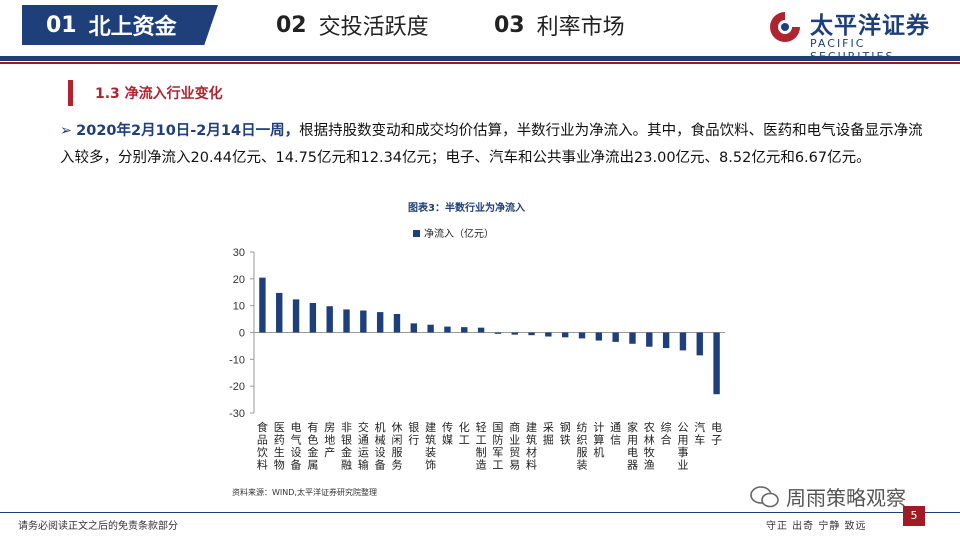 The image size is (960, 540). What do you see at coordinates (666, 433) in the screenshot?
I see `x-category-label: 综合` at bounding box center [666, 433].